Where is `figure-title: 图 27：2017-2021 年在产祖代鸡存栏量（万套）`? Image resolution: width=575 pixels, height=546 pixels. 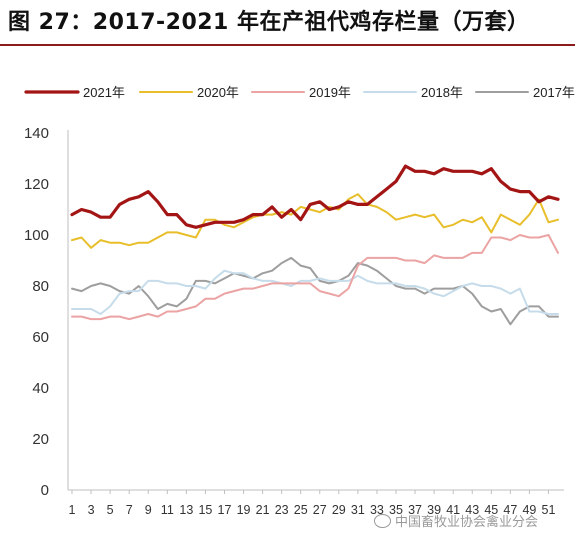
figure-title: 图 27：2017-2021 年在产祖代鸡存栏量（万套） is located at coordinates (269, 22).